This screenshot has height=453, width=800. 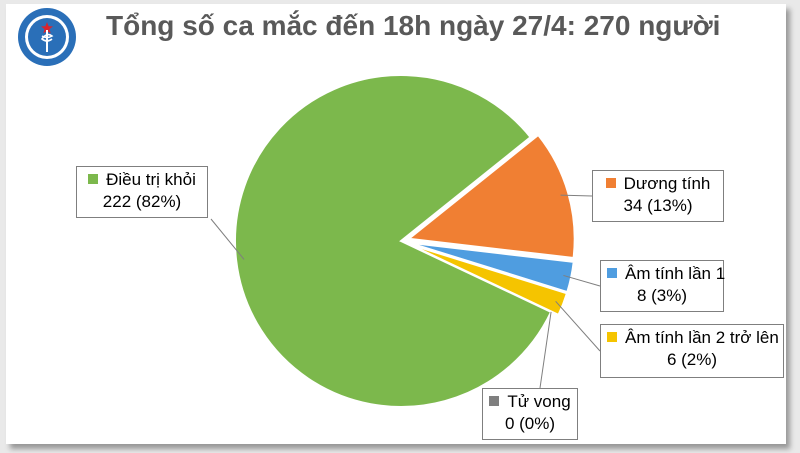 What do you see at coordinates (142, 201) in the screenshot?
I see `slice-value-dieu-tri-khoi: 222 (82%)` at bounding box center [142, 201].